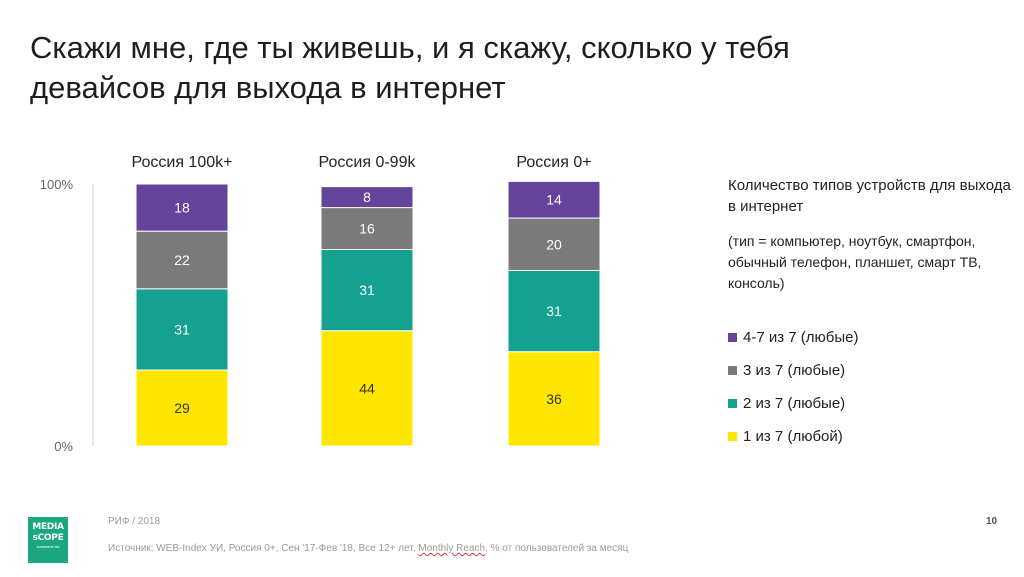 The image size is (1024, 577). What do you see at coordinates (557, 548) in the screenshot?
I see `source-text-2: , % от пользователей за месяц` at bounding box center [557, 548].